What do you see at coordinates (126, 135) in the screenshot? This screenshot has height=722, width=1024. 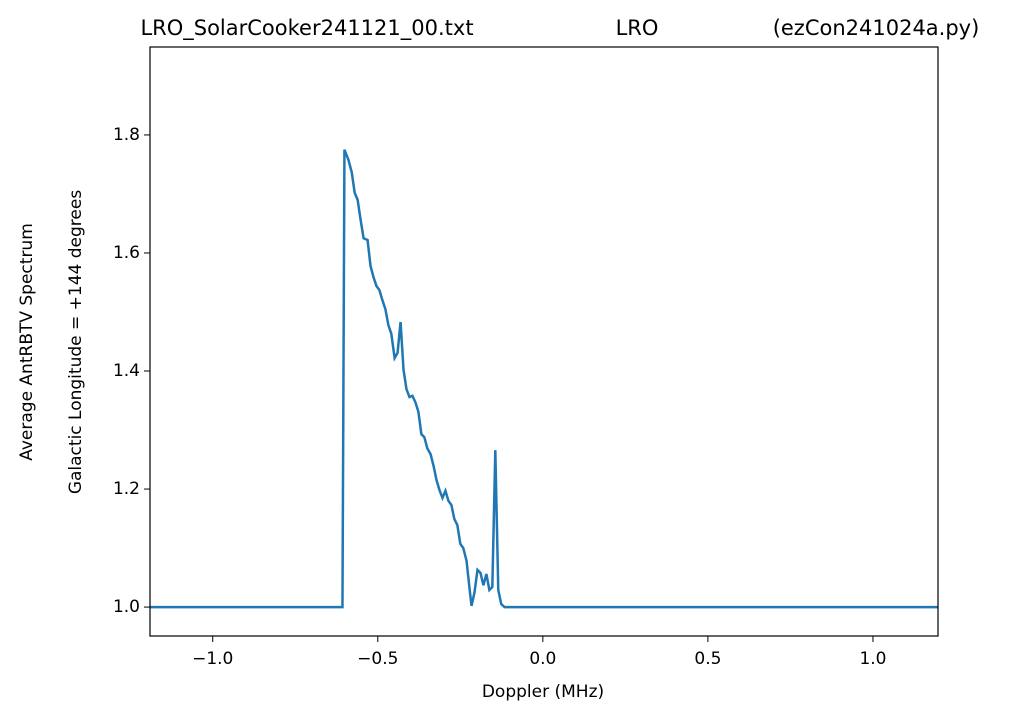 I see `y-tick-label: 1.8` at bounding box center [126, 135].